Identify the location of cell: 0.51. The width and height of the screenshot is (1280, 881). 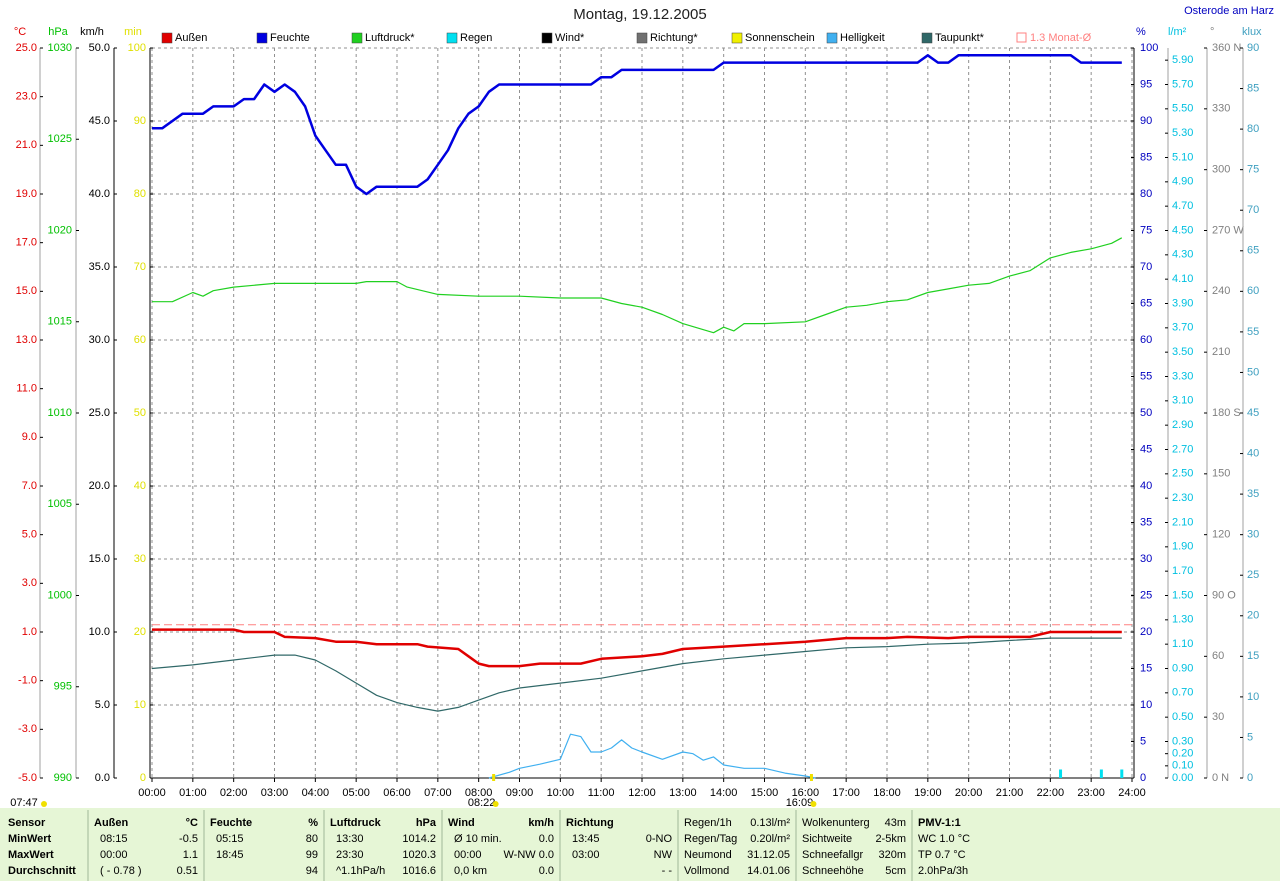
(187, 871).